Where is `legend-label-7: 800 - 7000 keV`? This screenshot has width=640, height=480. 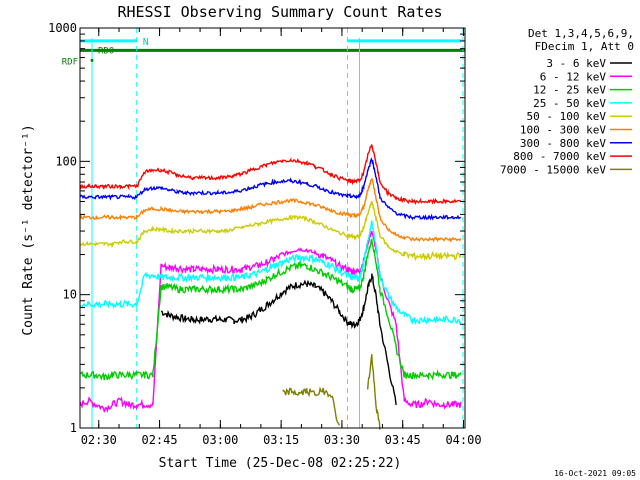 legend-label-7: 800 - 7000 keV is located at coordinates (559, 156).